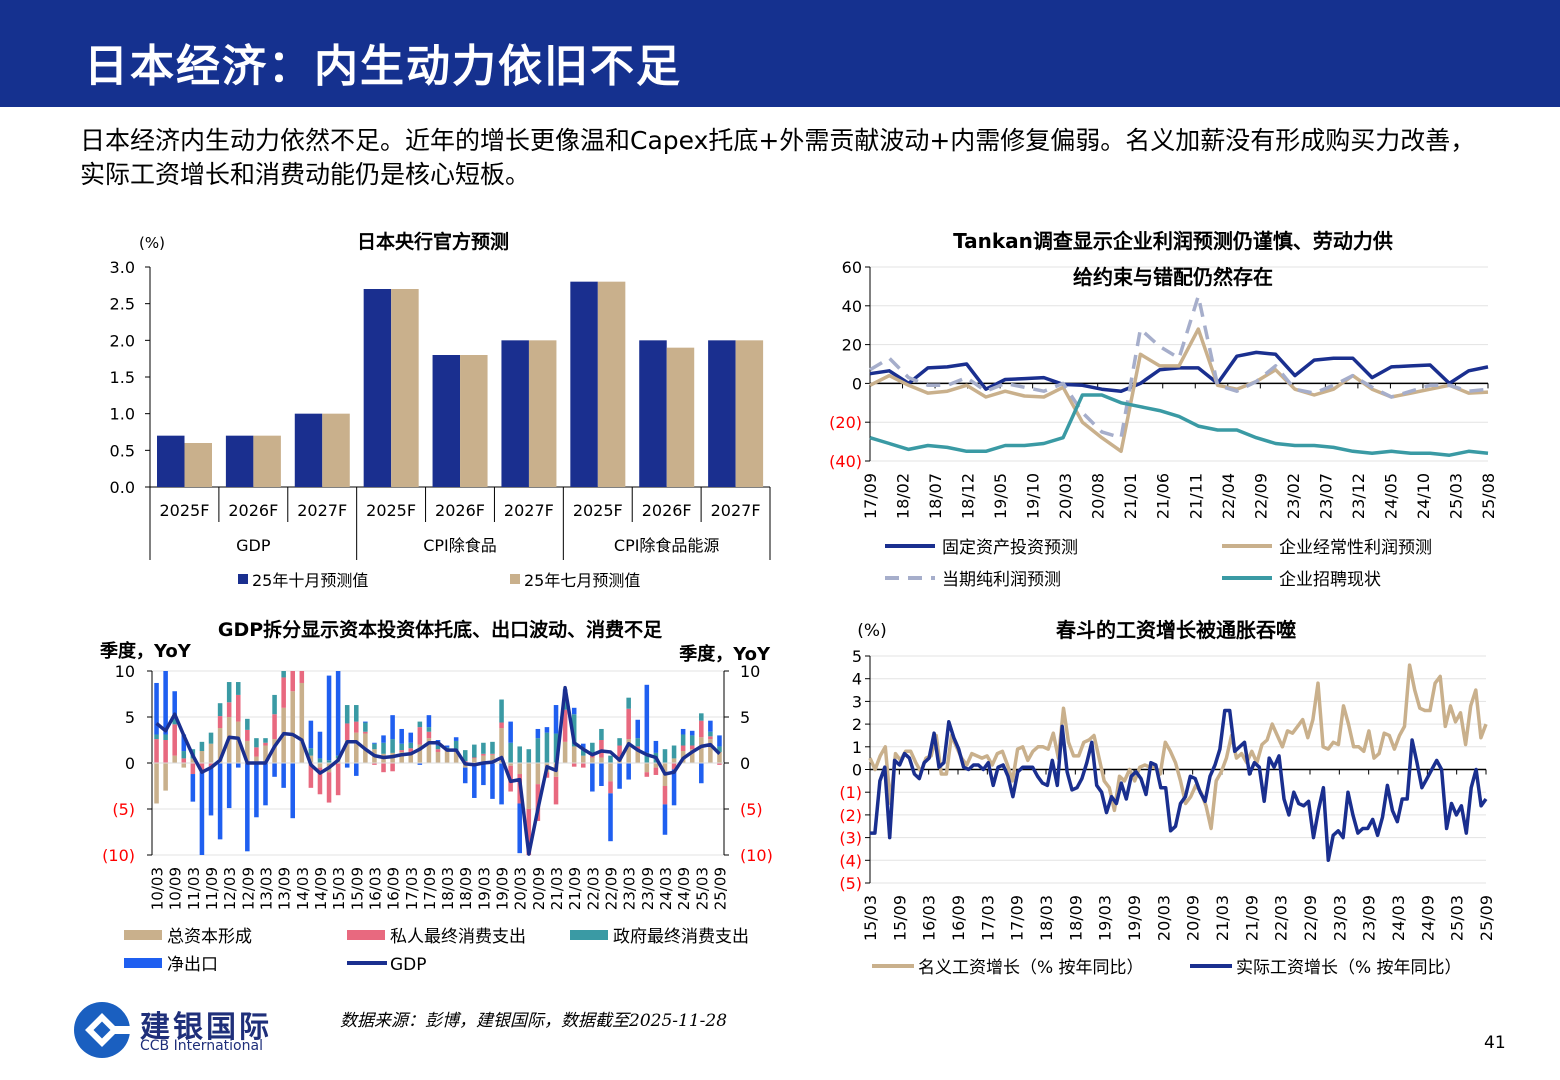 This screenshot has width=1560, height=1080. I want to click on logo-en: CCB International, so click(201, 1046).